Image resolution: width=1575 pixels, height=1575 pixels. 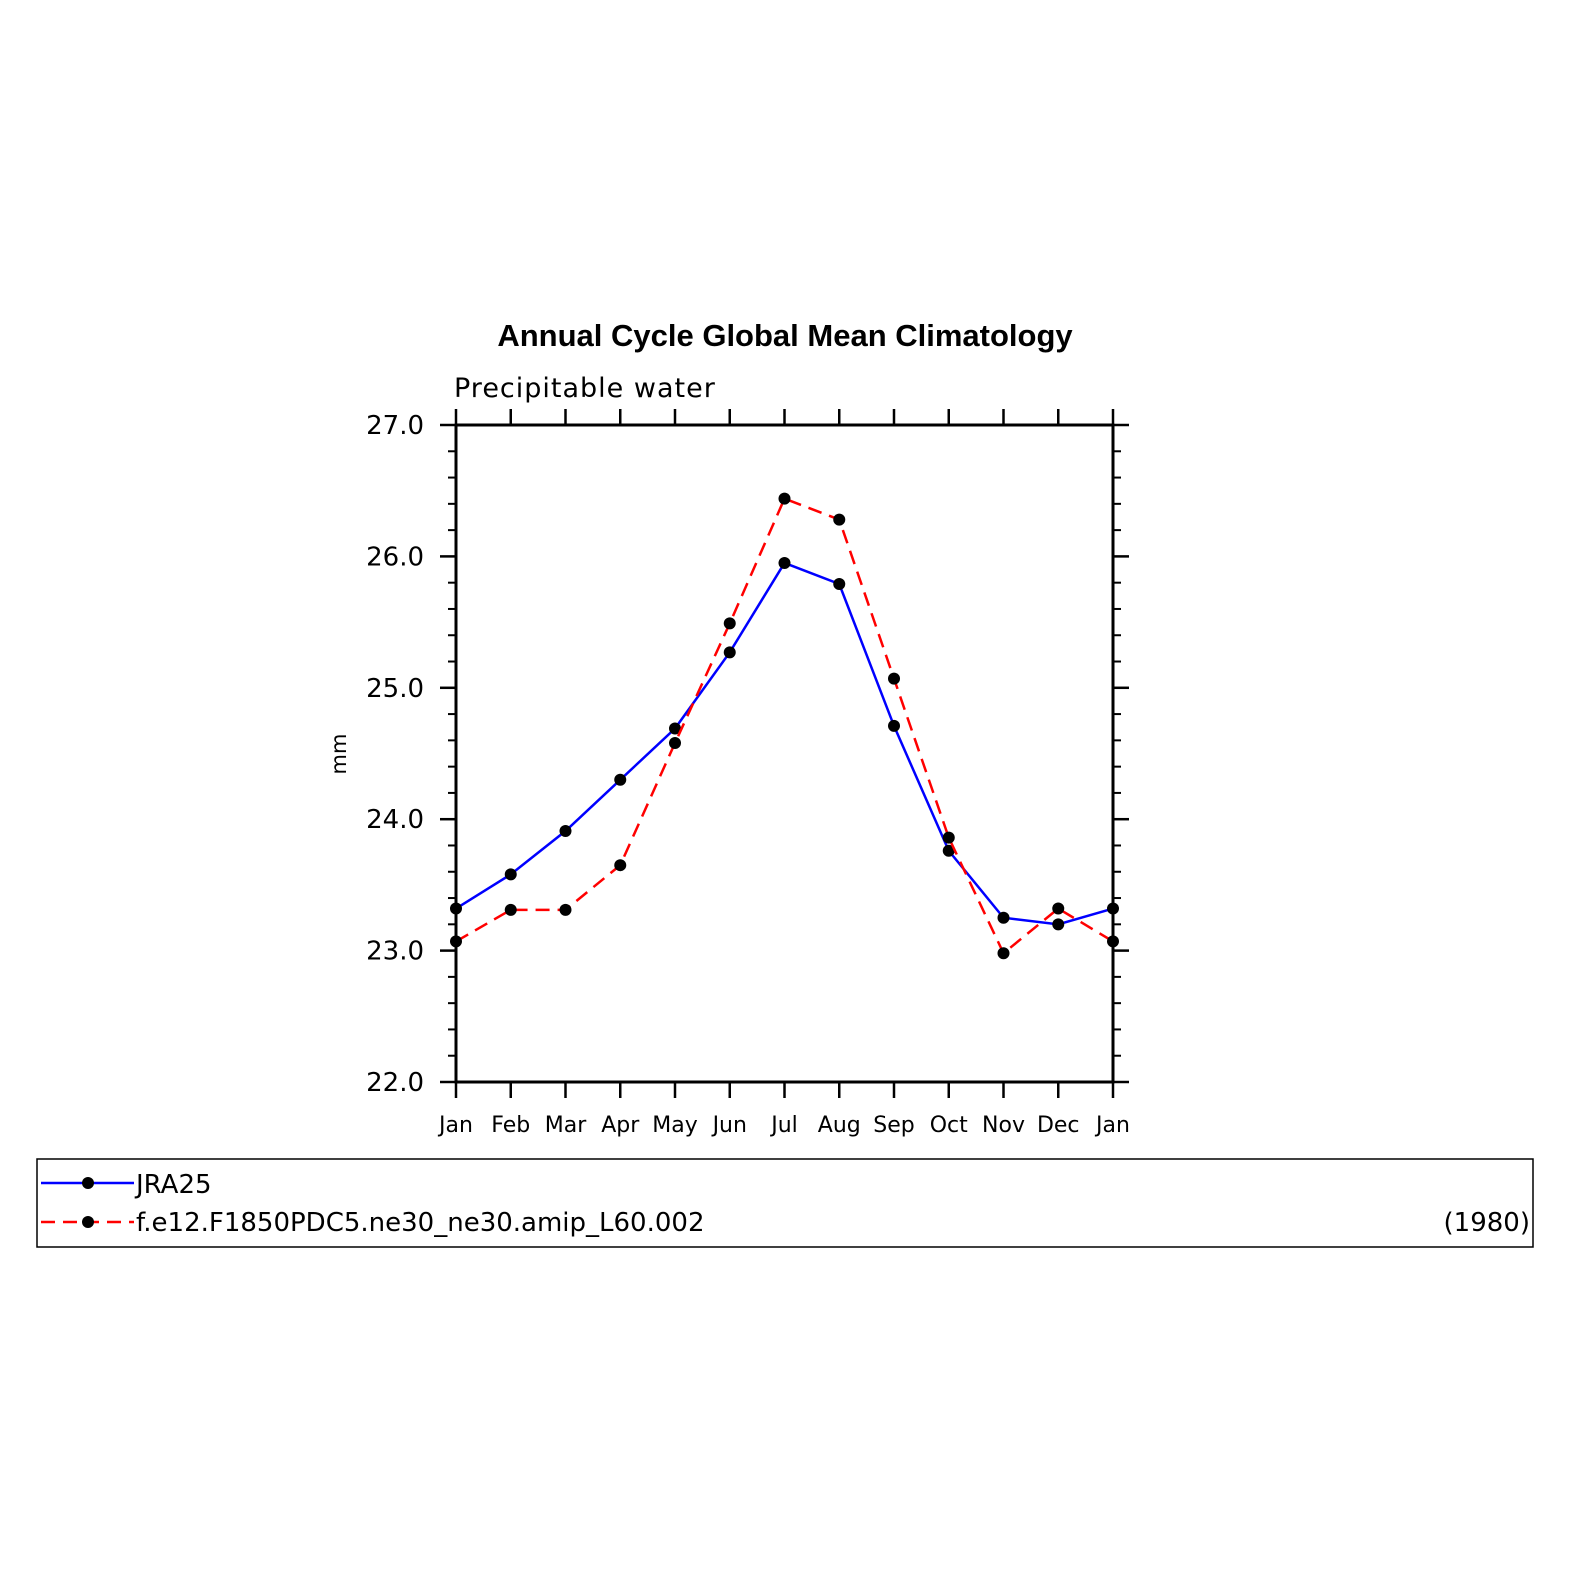 I want to click on series-layer, so click(x=784, y=726).